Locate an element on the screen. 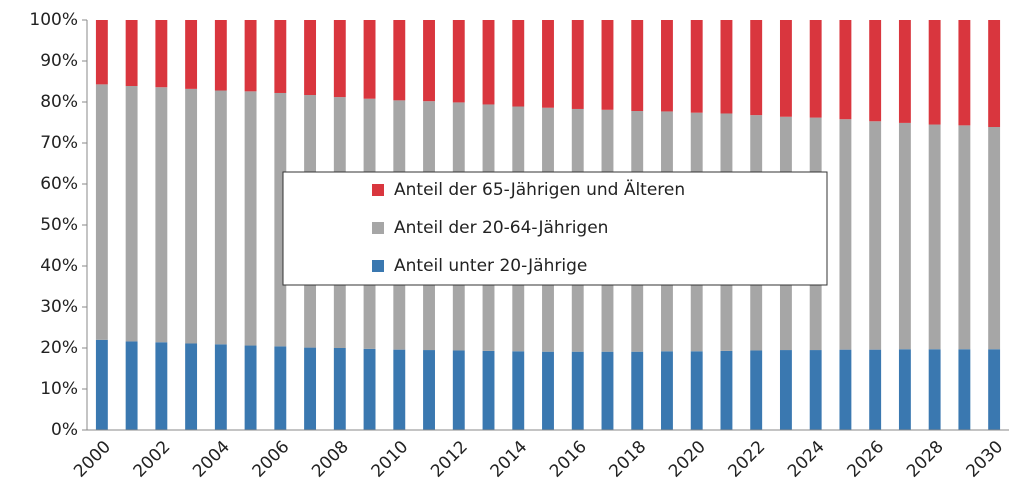 This screenshot has width=1011, height=495. x-tick-label: 2010 is located at coordinates (390, 459).